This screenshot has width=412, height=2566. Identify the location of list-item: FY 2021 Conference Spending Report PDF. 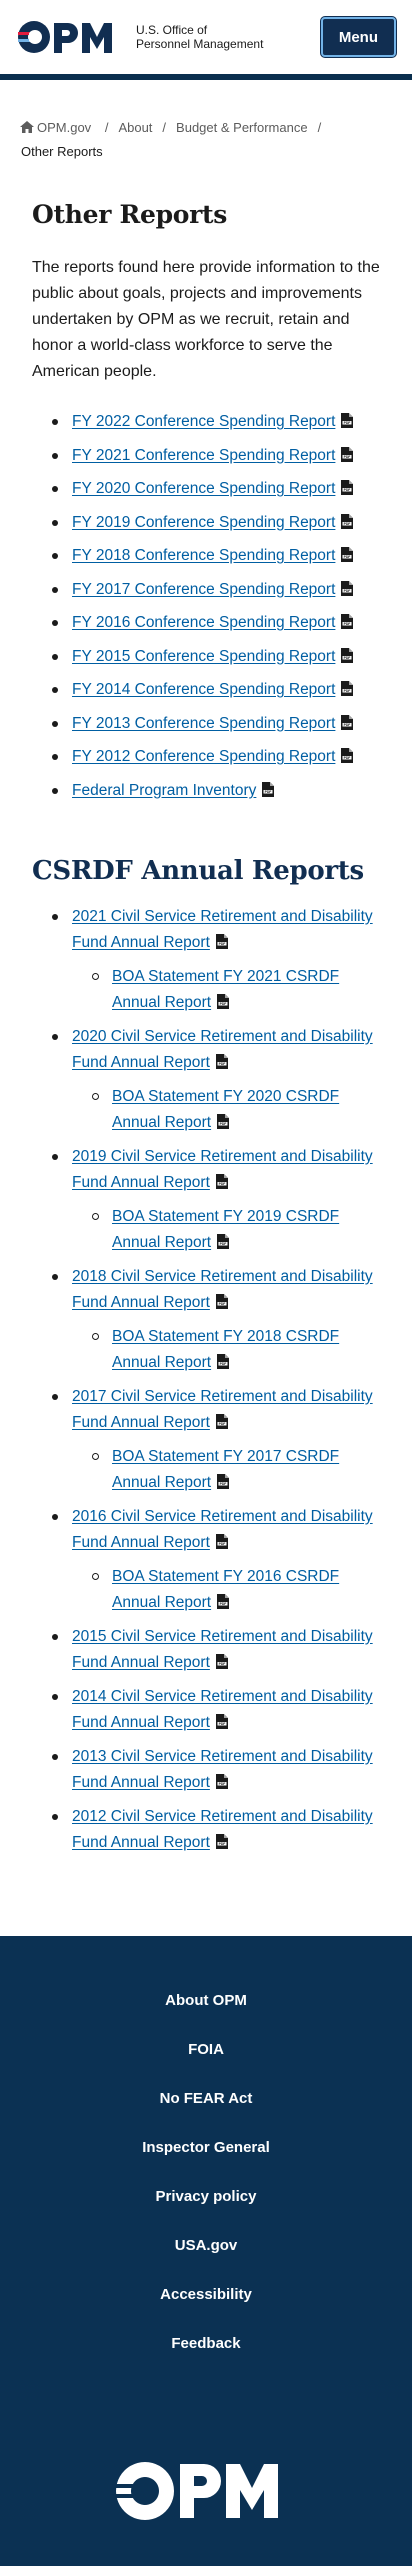
(211, 456).